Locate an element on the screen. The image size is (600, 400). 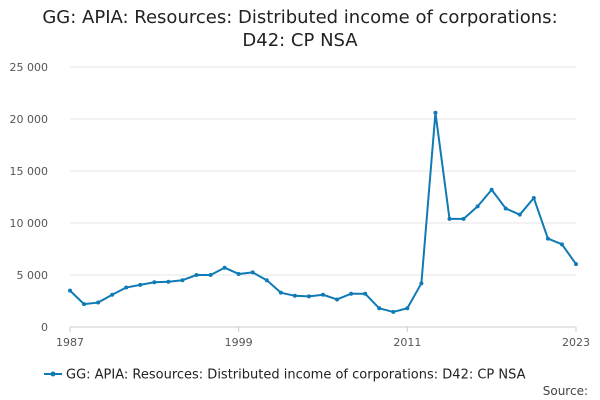
chart-title-line-2: D42: CP NSA is located at coordinates (300, 40).